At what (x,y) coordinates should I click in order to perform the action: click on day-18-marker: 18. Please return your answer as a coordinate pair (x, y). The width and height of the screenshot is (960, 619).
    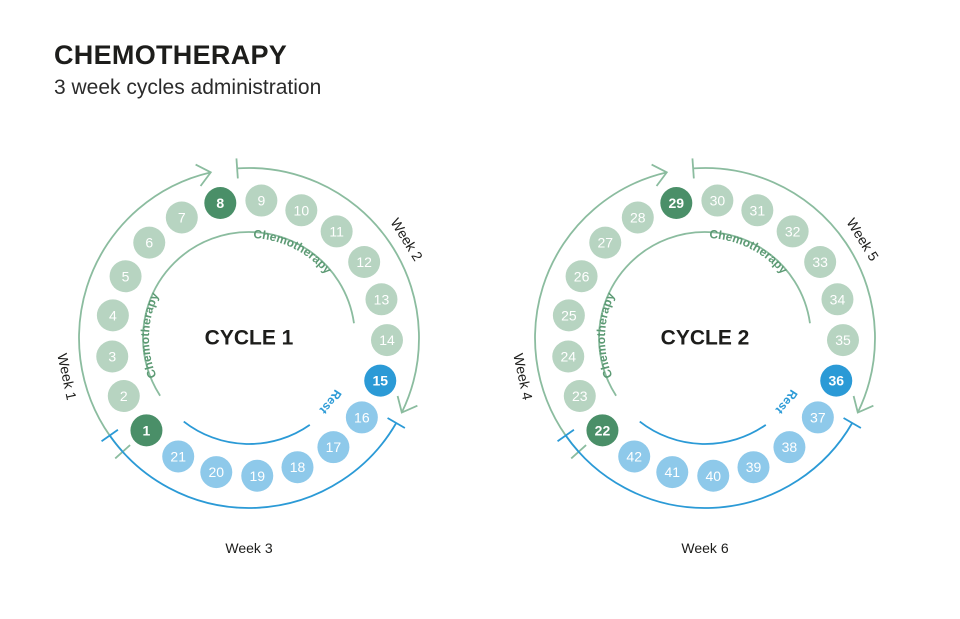
    Looking at the image, I should click on (297, 467).